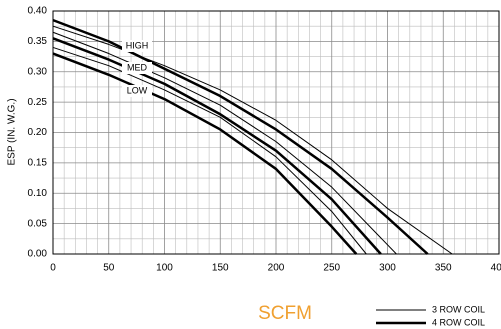 The image size is (501, 329). I want to click on legend-label: 4 ROW COIL, so click(458, 322).